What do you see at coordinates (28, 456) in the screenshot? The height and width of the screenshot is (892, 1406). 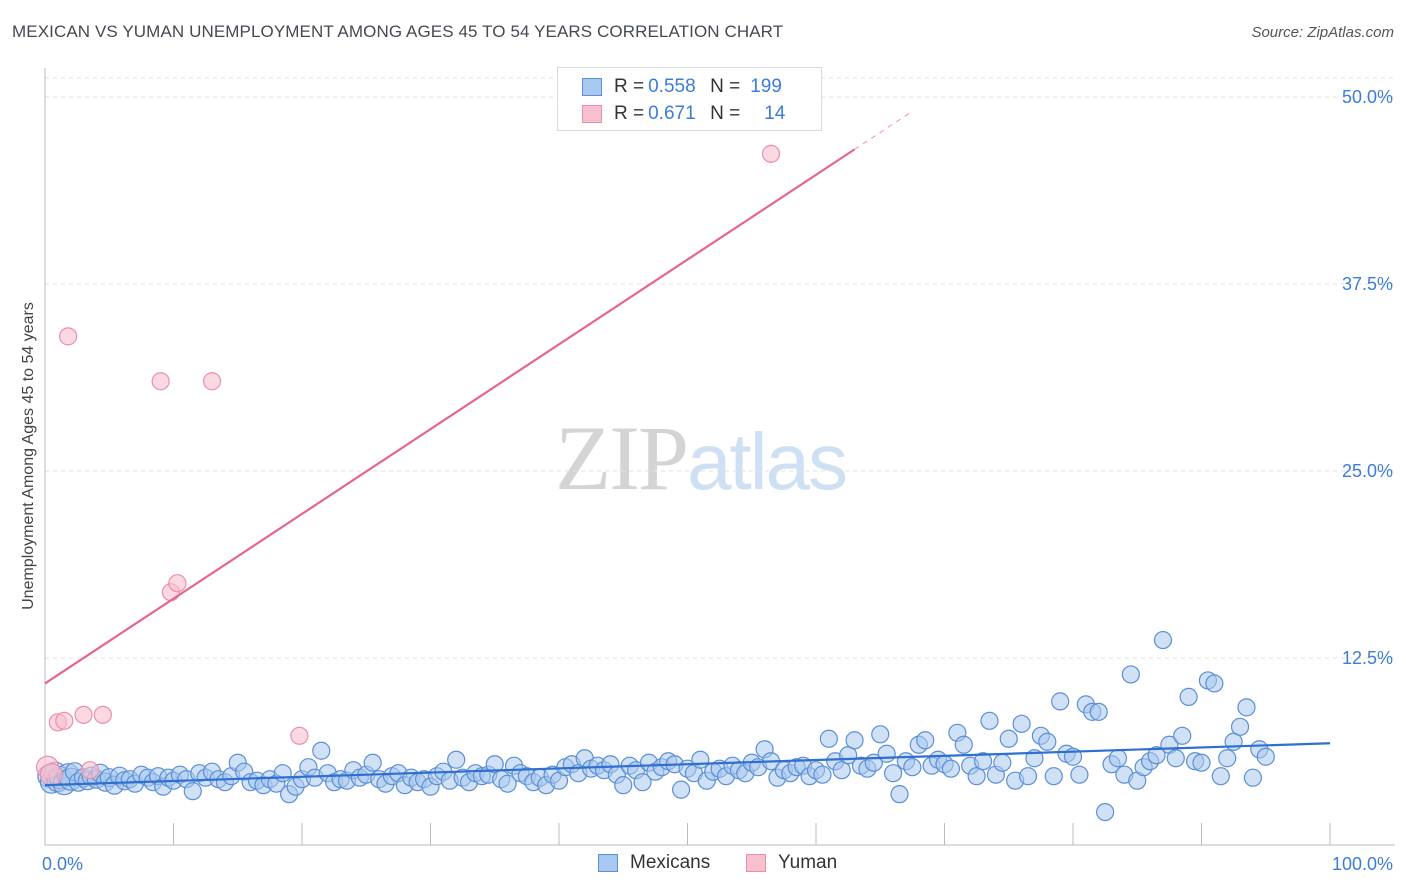 I see `y-axis-label: Unemployment Among Ages 45 to 54 years` at bounding box center [28, 456].